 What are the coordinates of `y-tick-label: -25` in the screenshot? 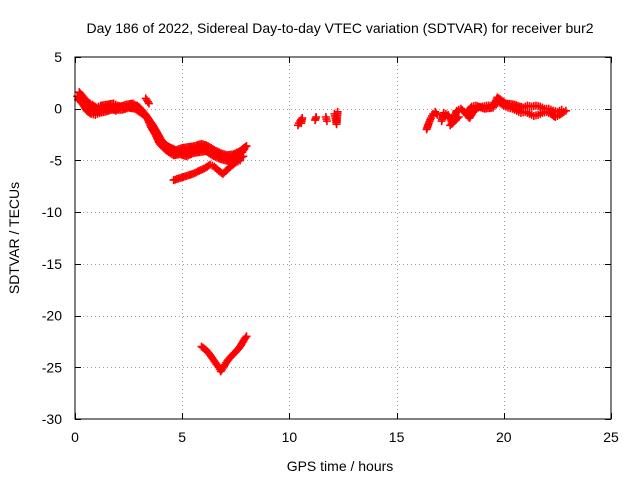 It's located at (52, 367).